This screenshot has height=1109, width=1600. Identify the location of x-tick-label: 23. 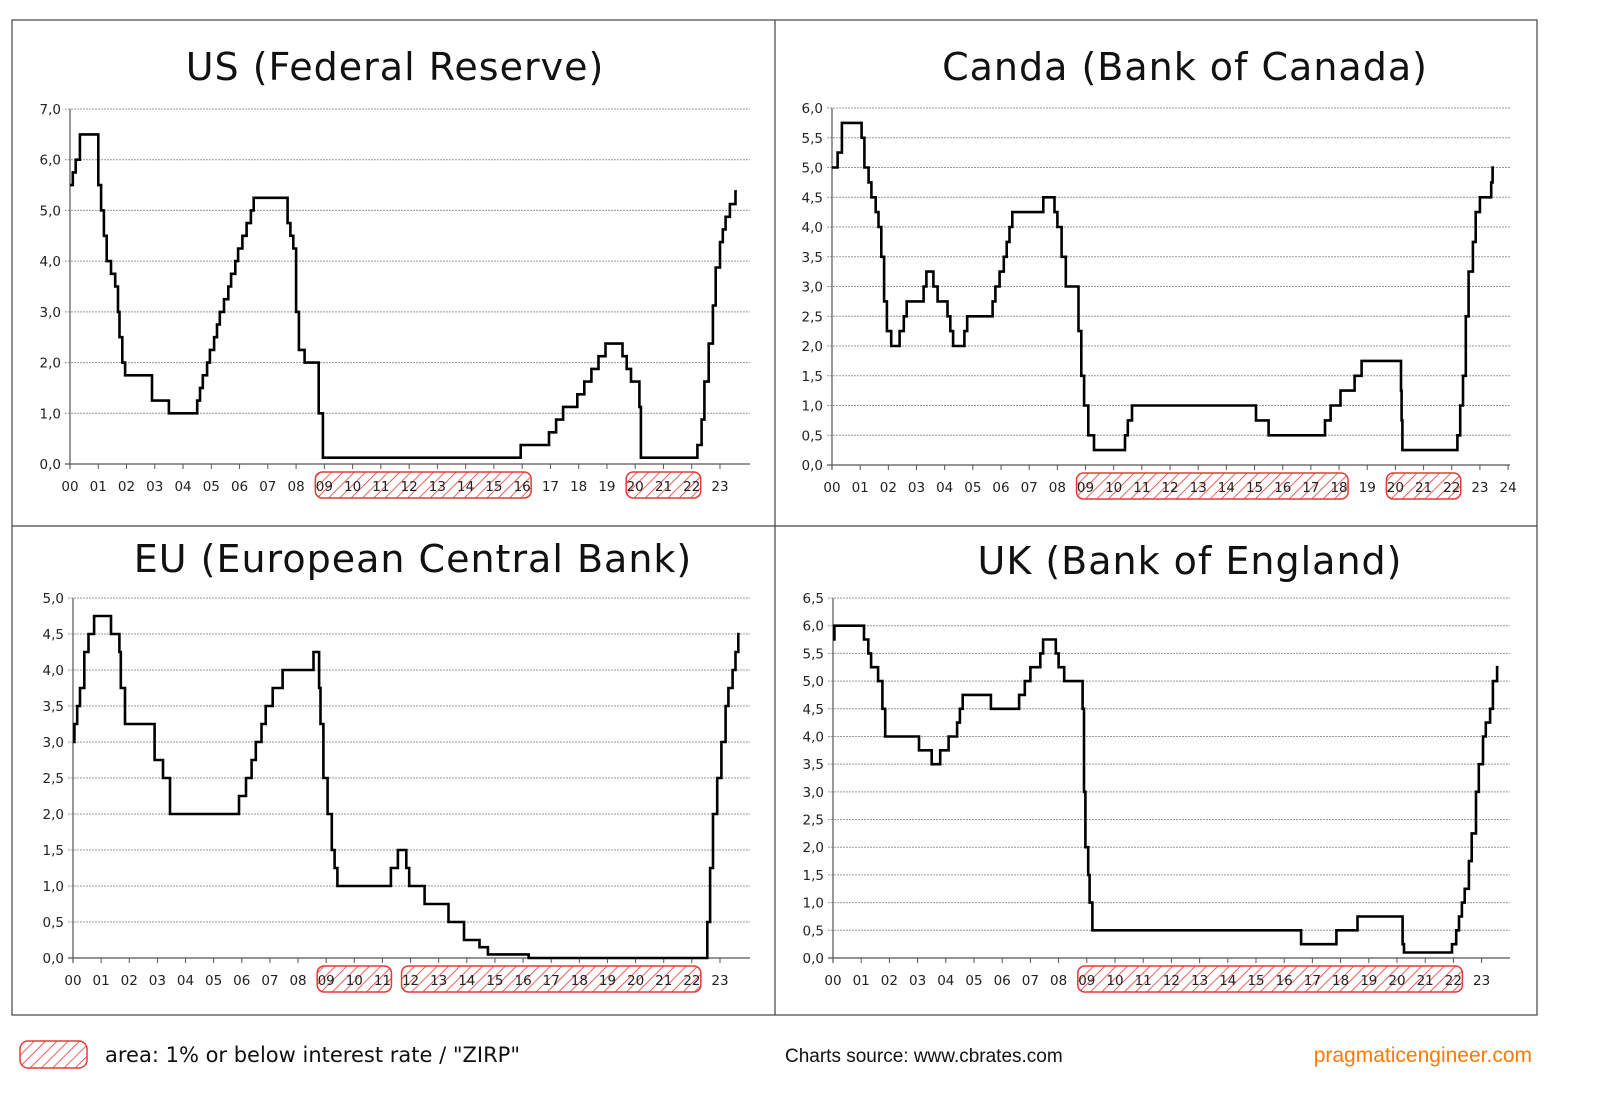
(719, 487).